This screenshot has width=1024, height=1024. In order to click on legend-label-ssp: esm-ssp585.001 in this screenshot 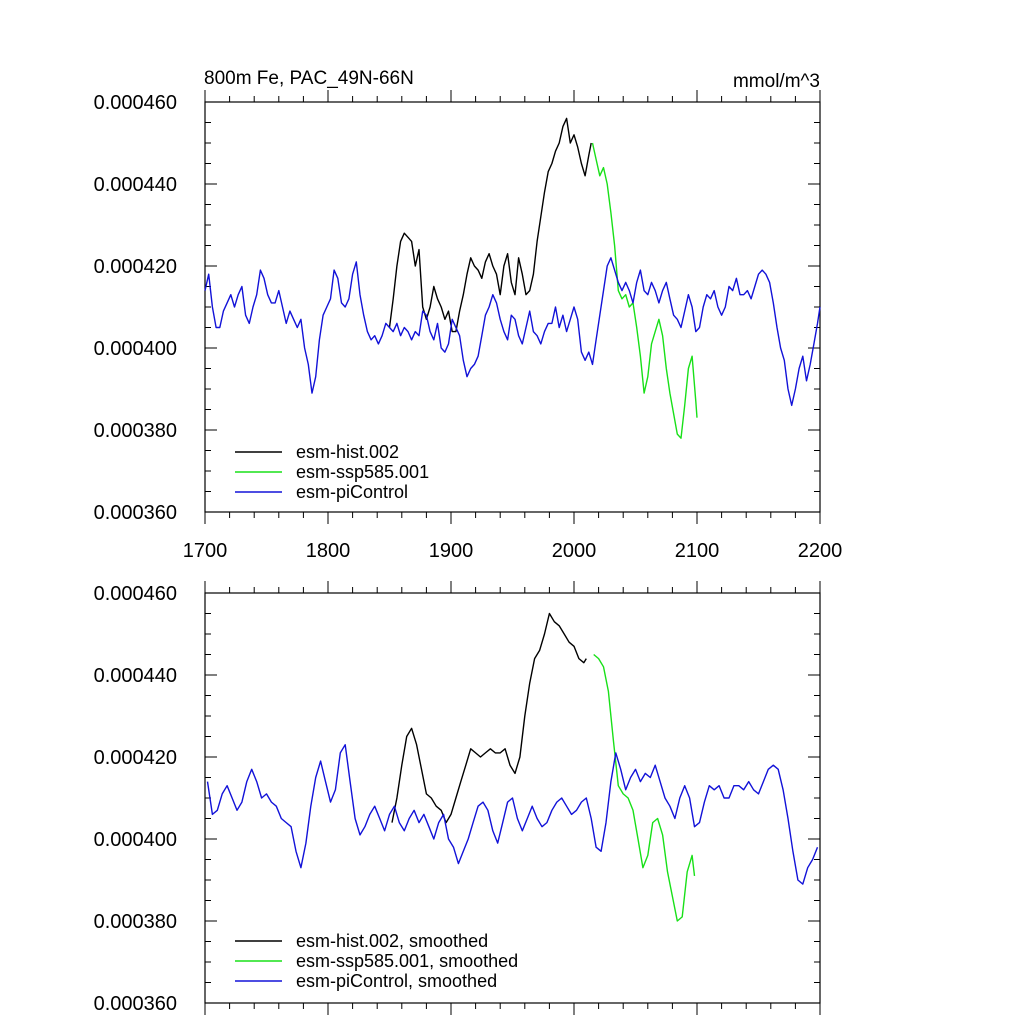, I will do `click(362, 472)`.